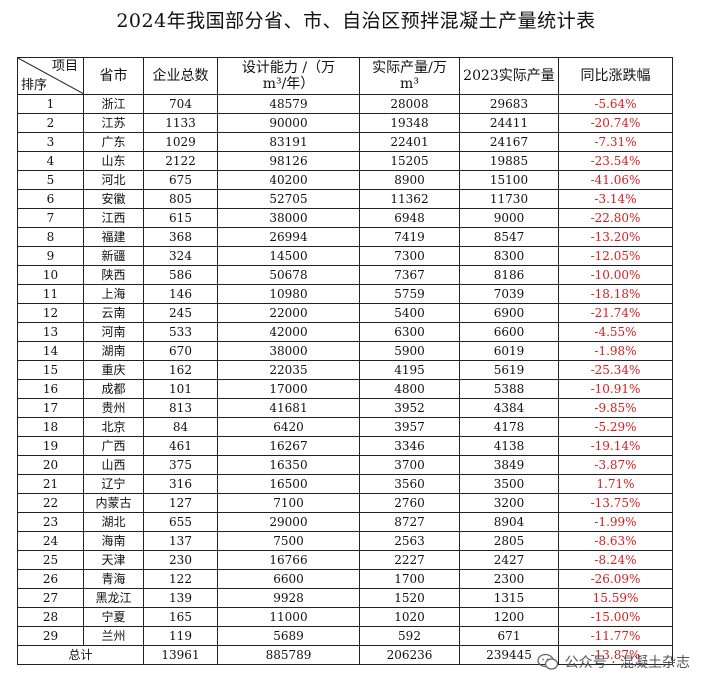 This screenshot has height=694, width=712. Describe the element at coordinates (345, 617) in the screenshot. I see `table-row: 28 宁夏 165 11000 1020 1200 -15.00%` at that location.